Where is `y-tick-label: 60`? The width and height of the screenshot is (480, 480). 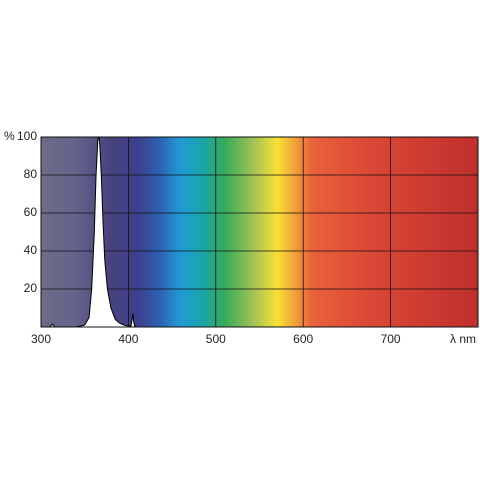
y-tick-label: 60 is located at coordinates (31, 212).